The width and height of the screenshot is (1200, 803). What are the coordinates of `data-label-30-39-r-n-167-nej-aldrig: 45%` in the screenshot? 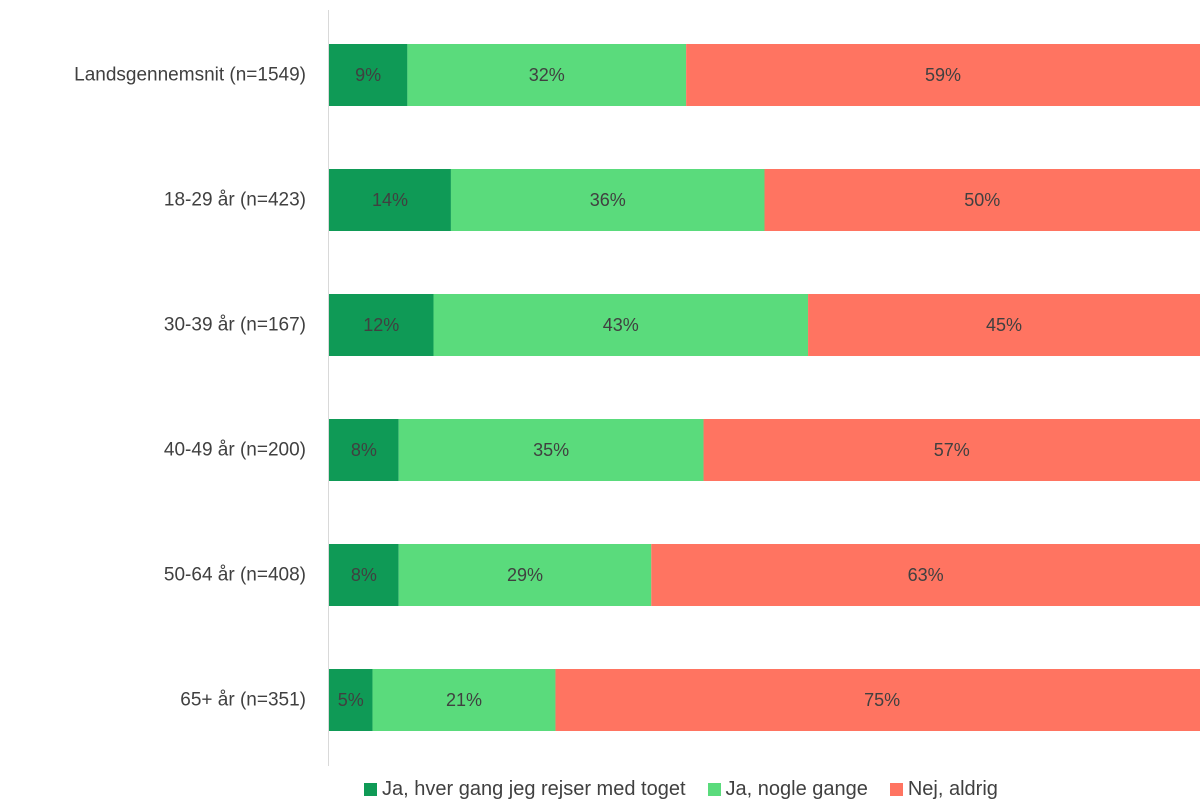 It's located at (1004, 325).